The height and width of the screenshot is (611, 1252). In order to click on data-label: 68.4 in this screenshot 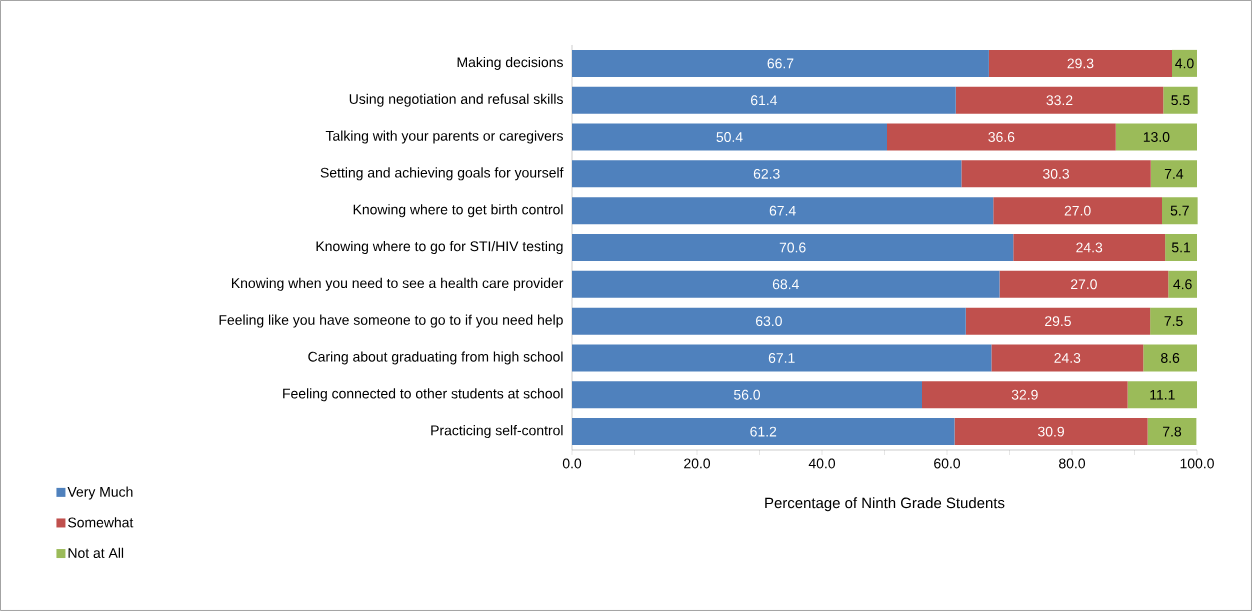, I will do `click(785, 284)`.